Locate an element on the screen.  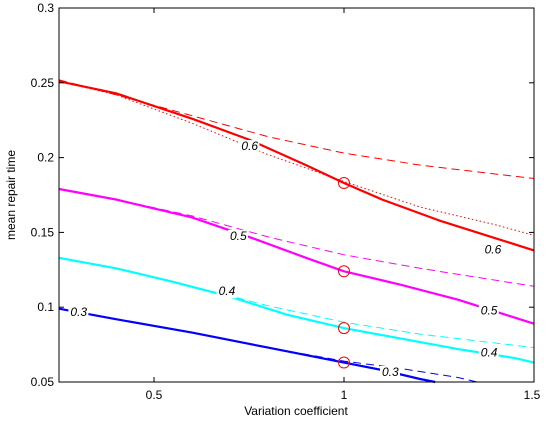
y-tick-label: 0.15 is located at coordinates (43, 232).